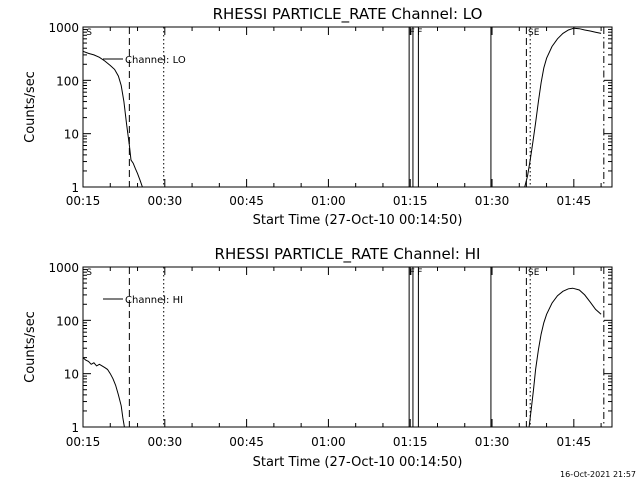 This screenshot has height=484, width=640. I want to click on legend-label: Channel: HI, so click(154, 300).